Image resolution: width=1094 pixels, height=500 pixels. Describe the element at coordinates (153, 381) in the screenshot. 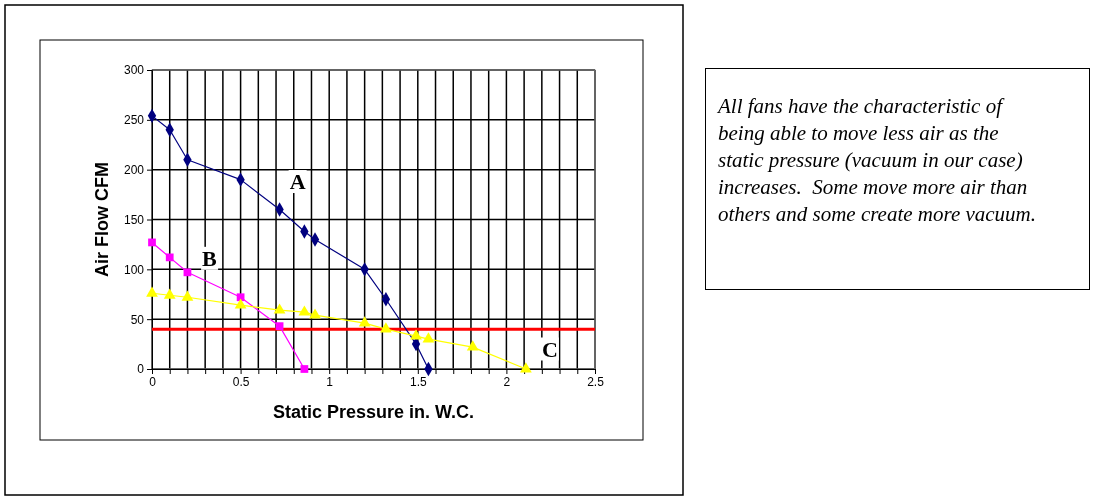

I see `x-tick-label: 0` at that location.